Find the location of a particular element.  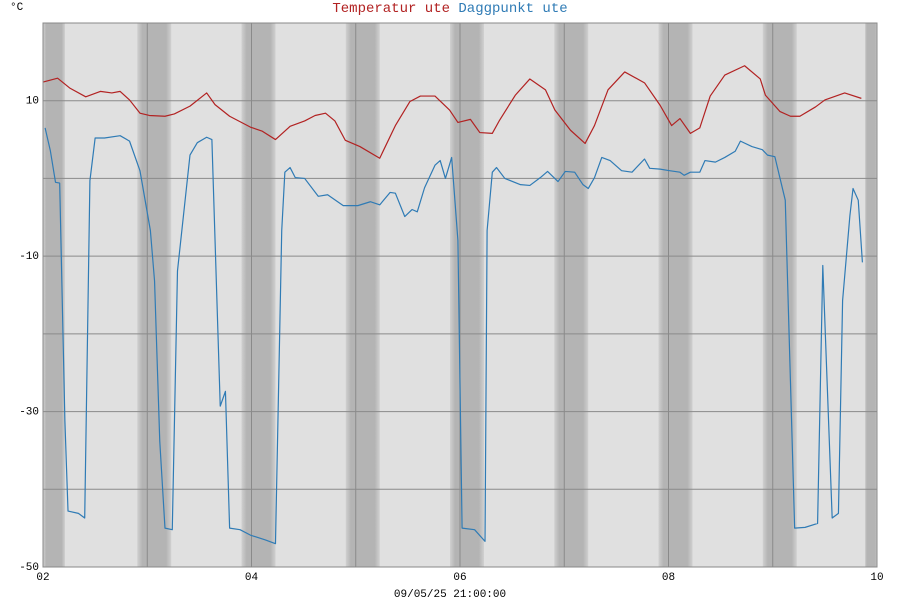

x-tick-label: 06 is located at coordinates (459, 578).